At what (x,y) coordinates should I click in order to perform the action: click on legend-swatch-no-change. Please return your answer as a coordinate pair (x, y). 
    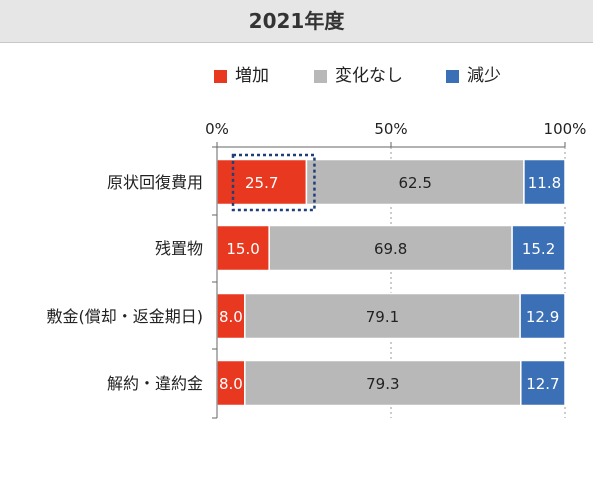
    Looking at the image, I should click on (320, 76).